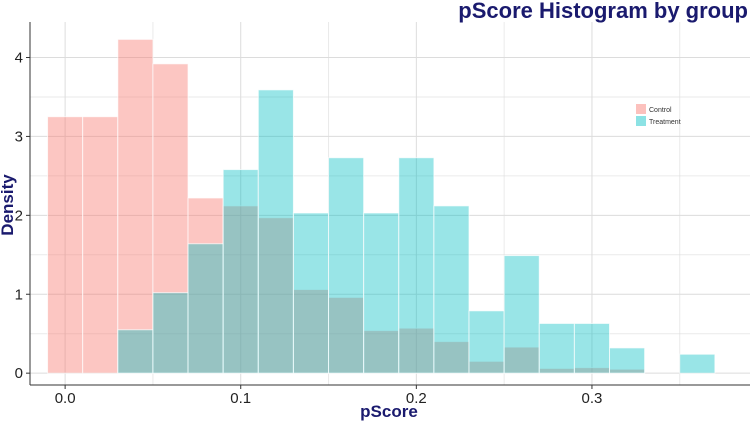 The height and width of the screenshot is (422, 750). Describe the element at coordinates (19, 294) in the screenshot. I see `y-tick-label: 1` at that location.